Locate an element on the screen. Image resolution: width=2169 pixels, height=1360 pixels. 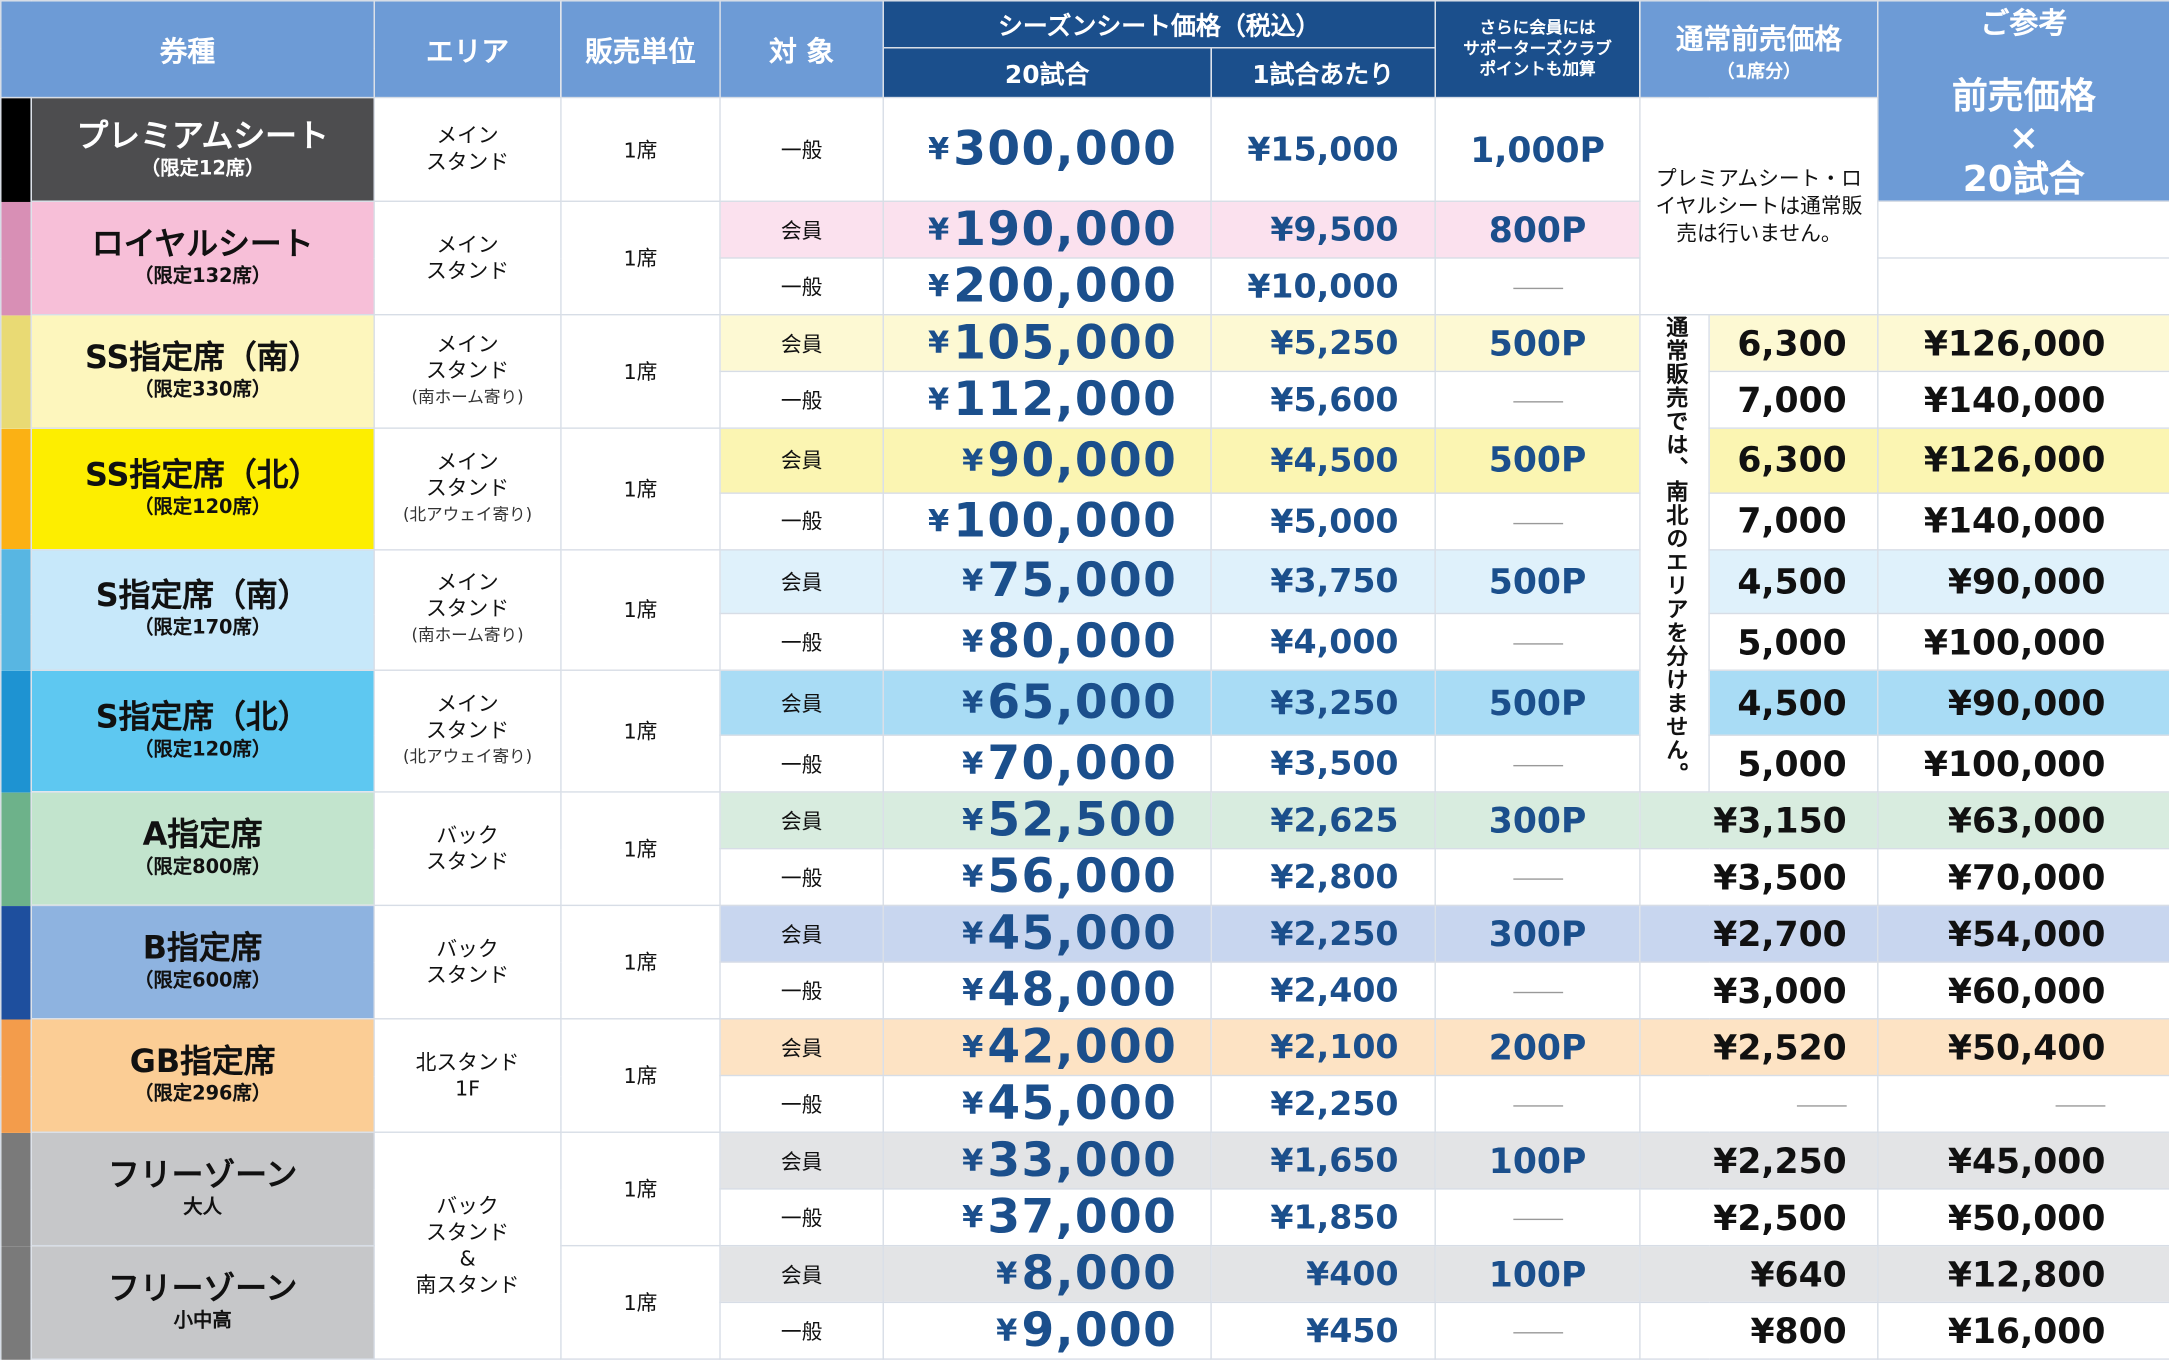
seat-name: B指定席 is located at coordinates (202, 948).